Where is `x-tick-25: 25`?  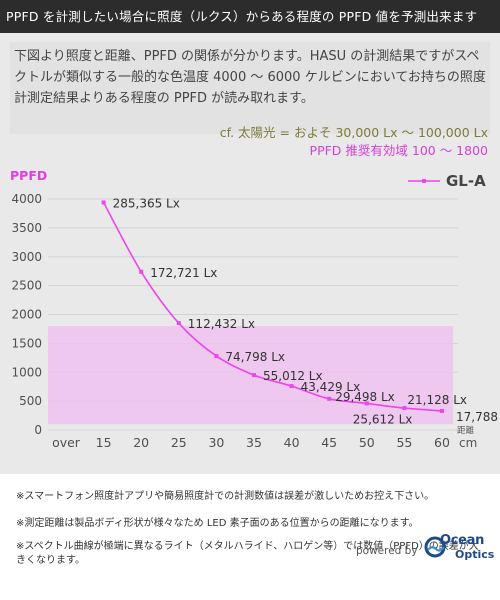 x-tick-25: 25 is located at coordinates (179, 442).